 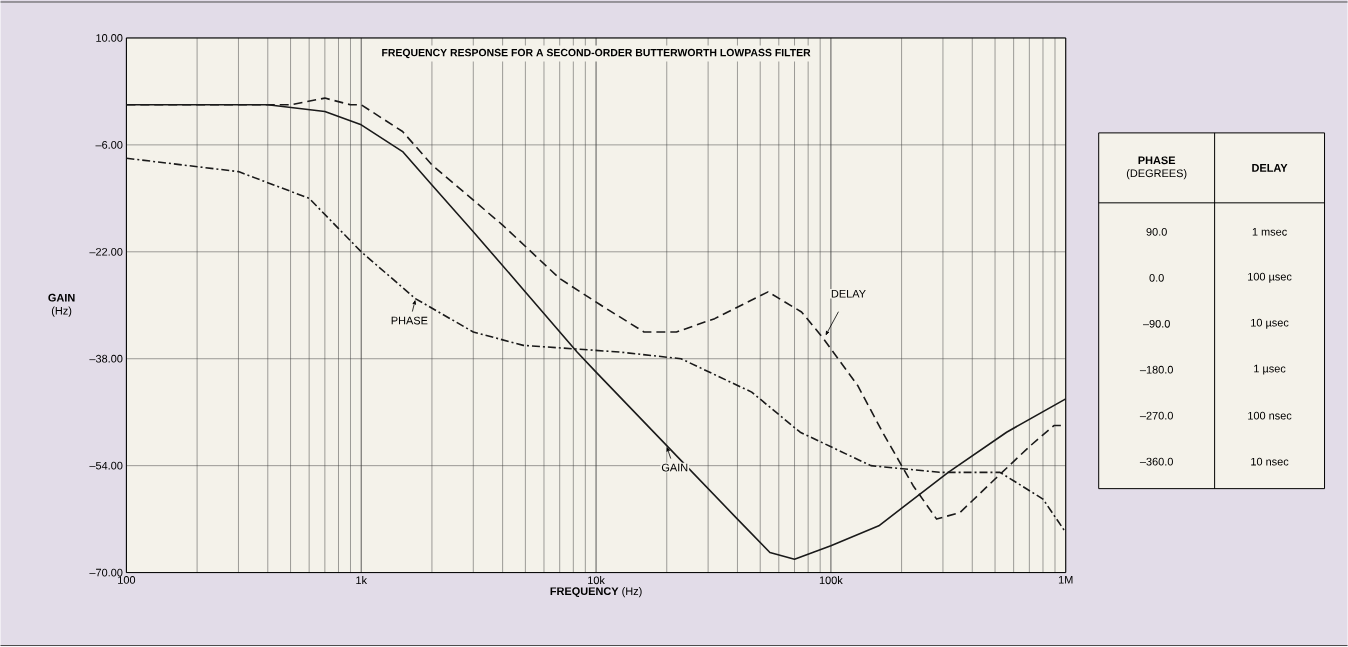 What do you see at coordinates (106, 572) in the screenshot?
I see `y-tick-label: –70.00` at bounding box center [106, 572].